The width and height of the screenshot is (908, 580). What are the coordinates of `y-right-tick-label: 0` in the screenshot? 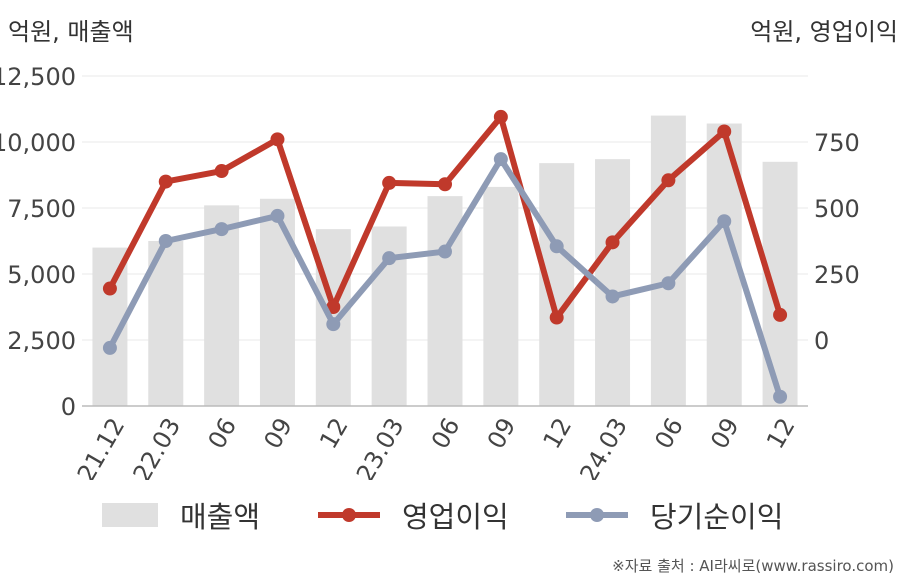 It's located at (821, 341).